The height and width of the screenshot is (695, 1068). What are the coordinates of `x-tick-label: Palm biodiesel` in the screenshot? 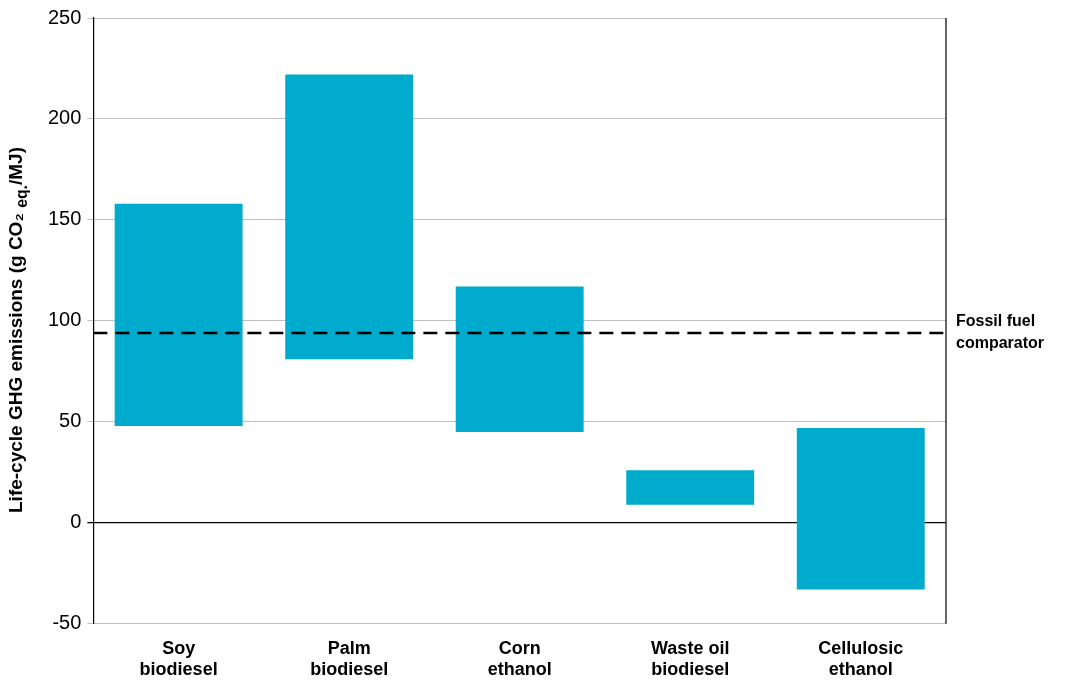 It's located at (349, 658).